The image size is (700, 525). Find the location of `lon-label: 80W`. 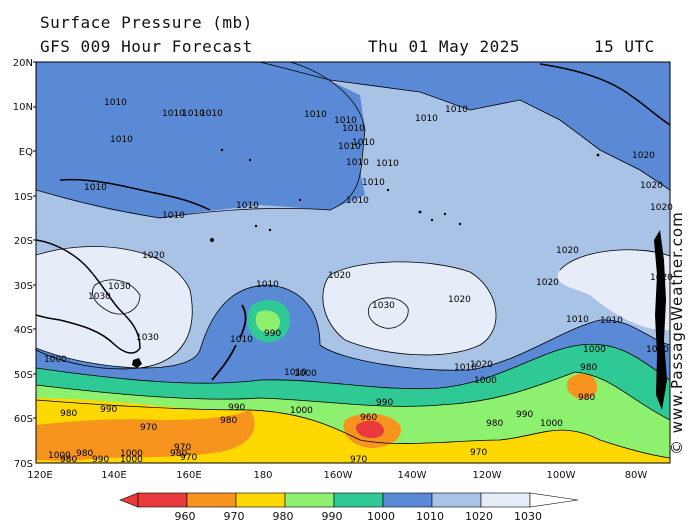

lon-label: 80W is located at coordinates (636, 475).